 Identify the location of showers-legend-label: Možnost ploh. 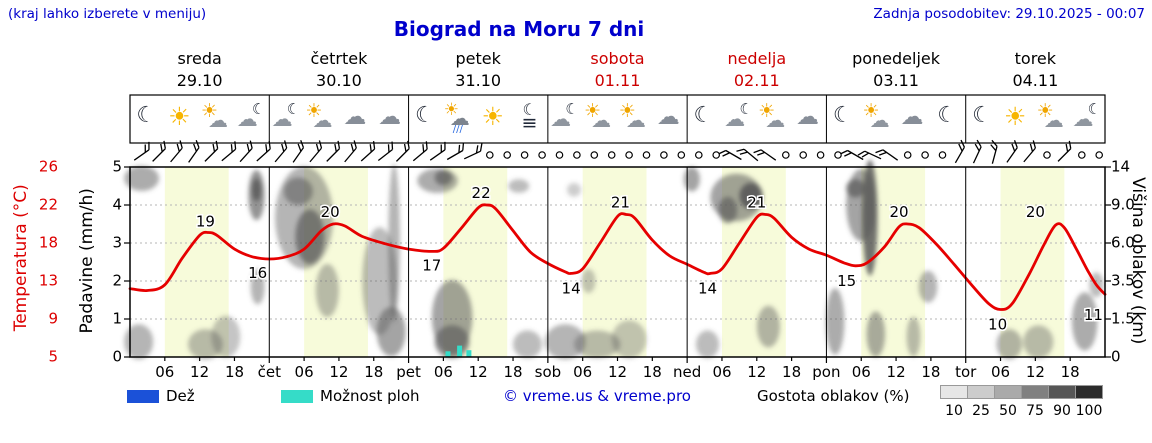
(370, 396).